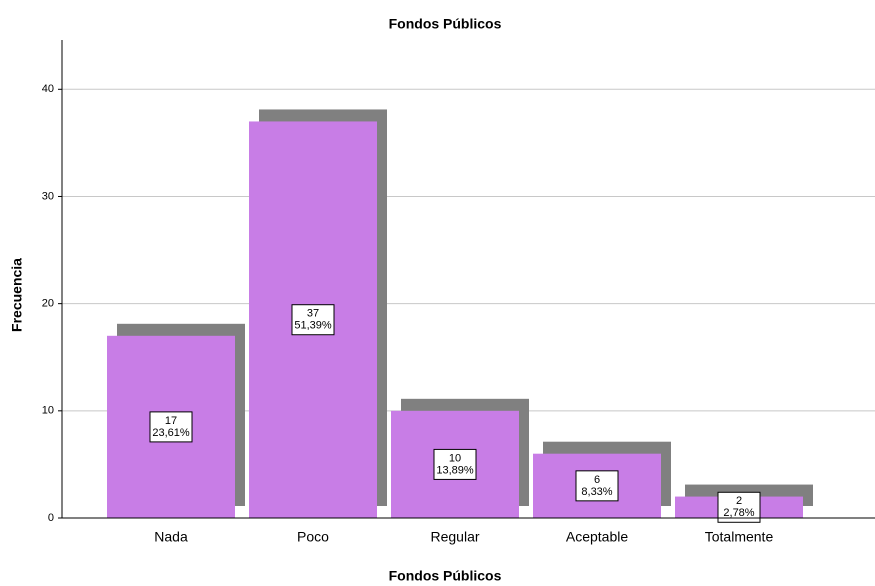 This screenshot has height=586, width=875. What do you see at coordinates (51, 518) in the screenshot?
I see `y-tick-label: 0` at bounding box center [51, 518].